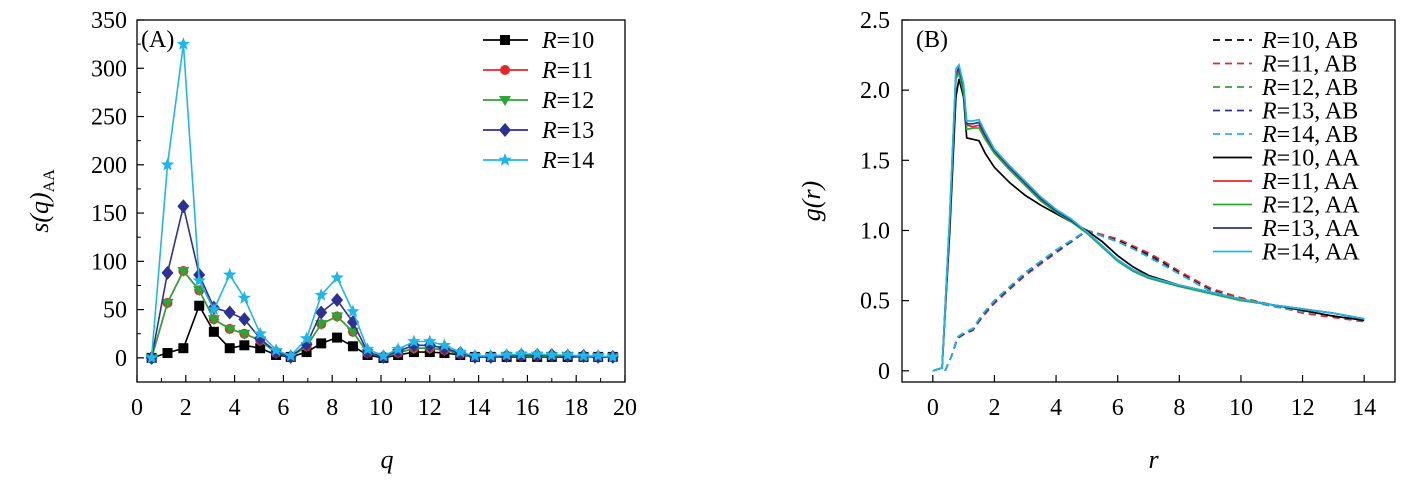 Image resolution: width=1428 pixels, height=482 pixels. What do you see at coordinates (157, 40) in the screenshot?
I see `panel-label: (A)` at bounding box center [157, 40].